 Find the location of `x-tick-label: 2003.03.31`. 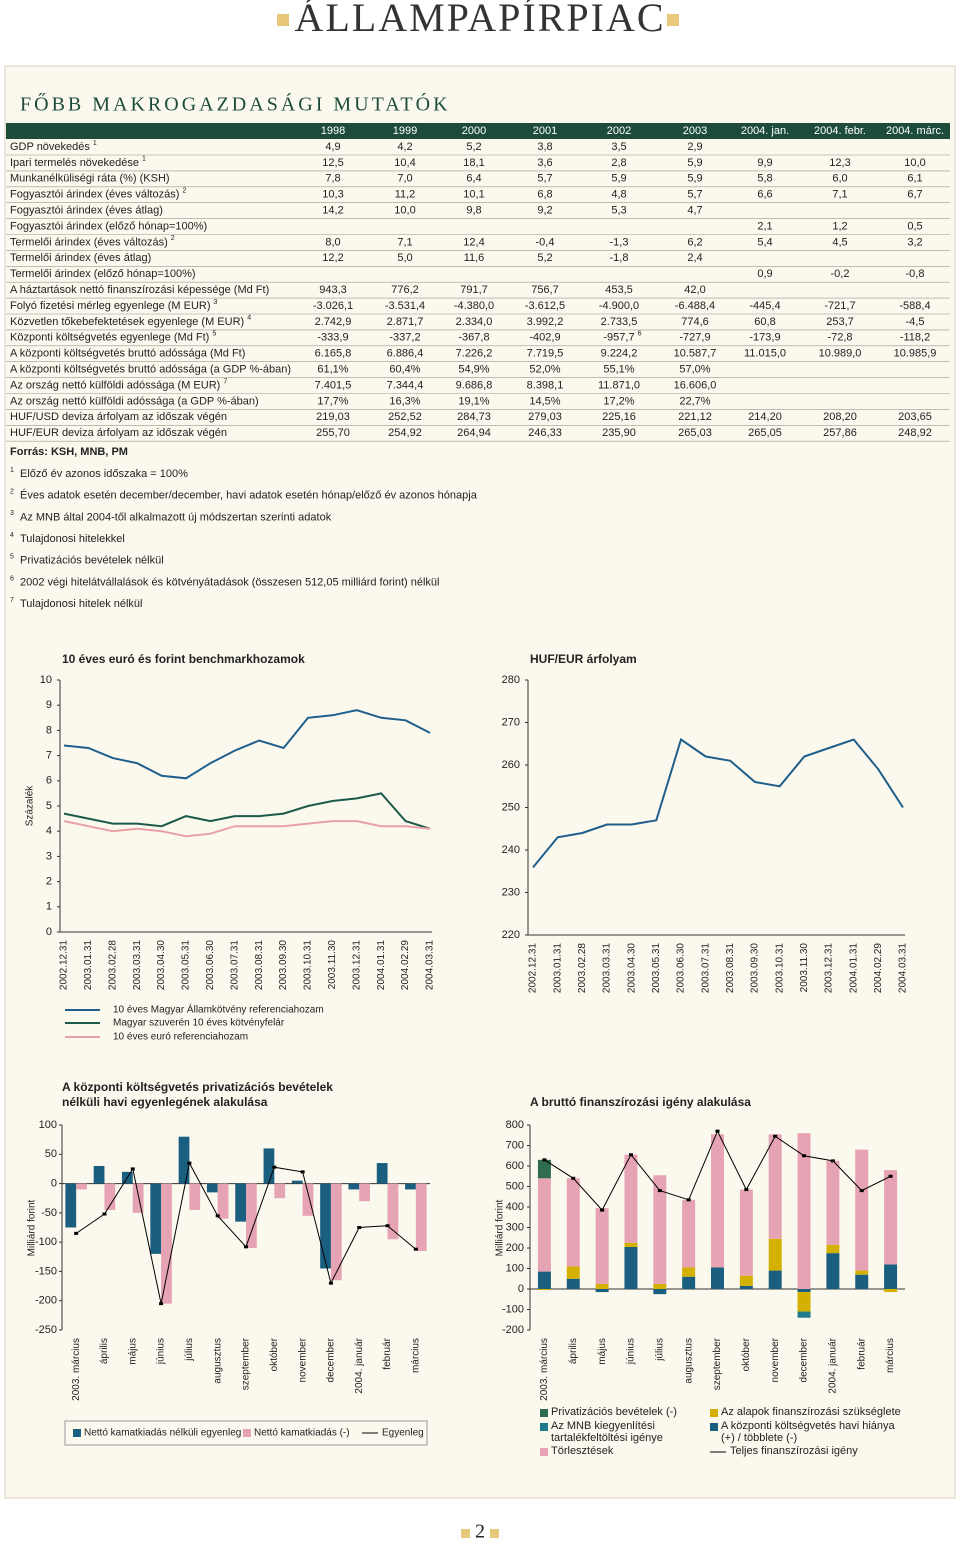

x-tick-label: 2003.03.31 is located at coordinates (607, 968).